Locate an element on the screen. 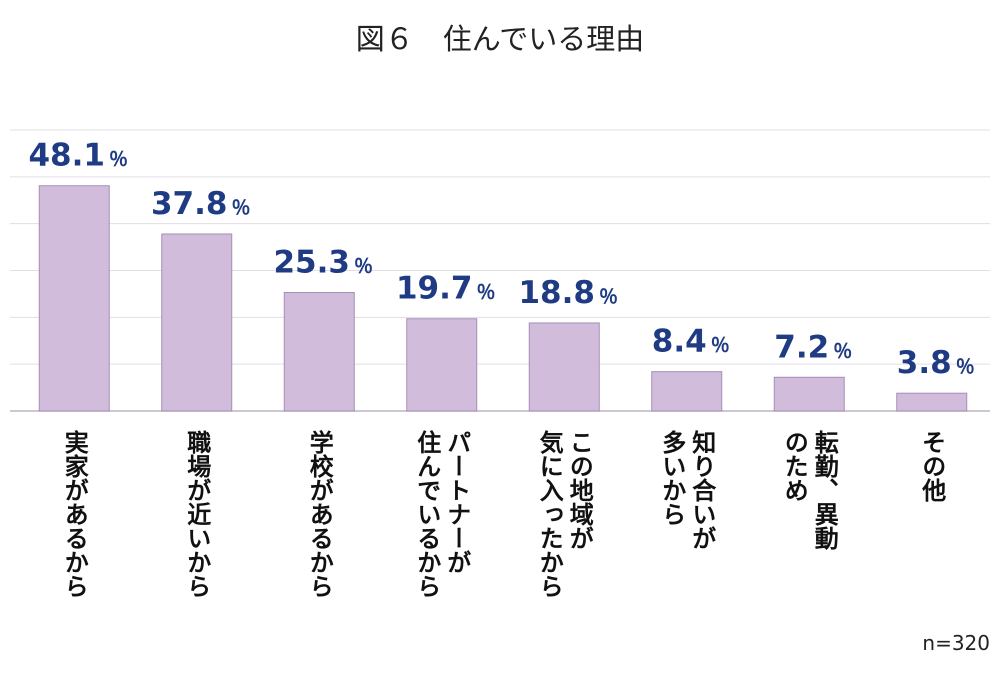  value-label: 37.8 ％ is located at coordinates (201, 204).